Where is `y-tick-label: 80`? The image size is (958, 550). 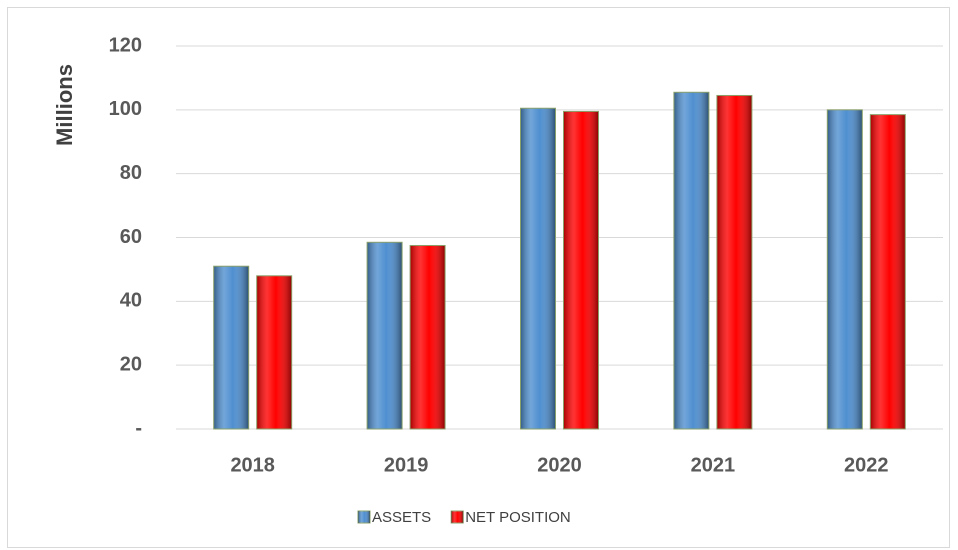
y-tick-label: 80 is located at coordinates (131, 173).